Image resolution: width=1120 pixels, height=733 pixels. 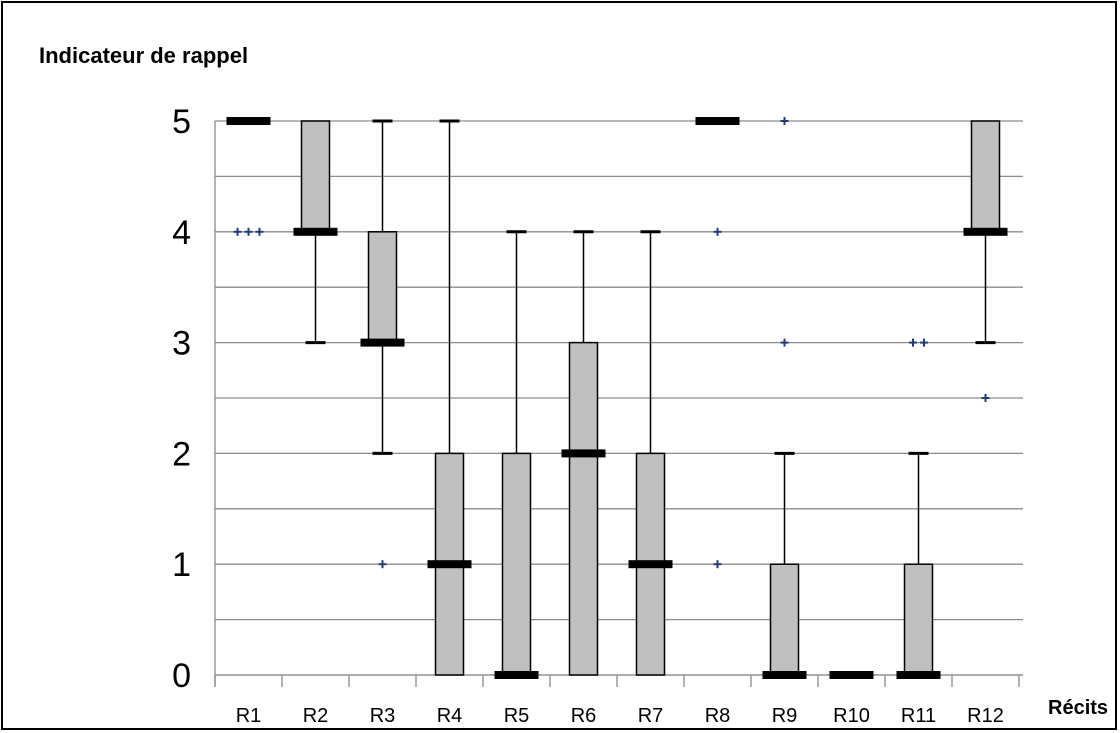 What do you see at coordinates (584, 716) in the screenshot?
I see `x-tick-label: R6` at bounding box center [584, 716].